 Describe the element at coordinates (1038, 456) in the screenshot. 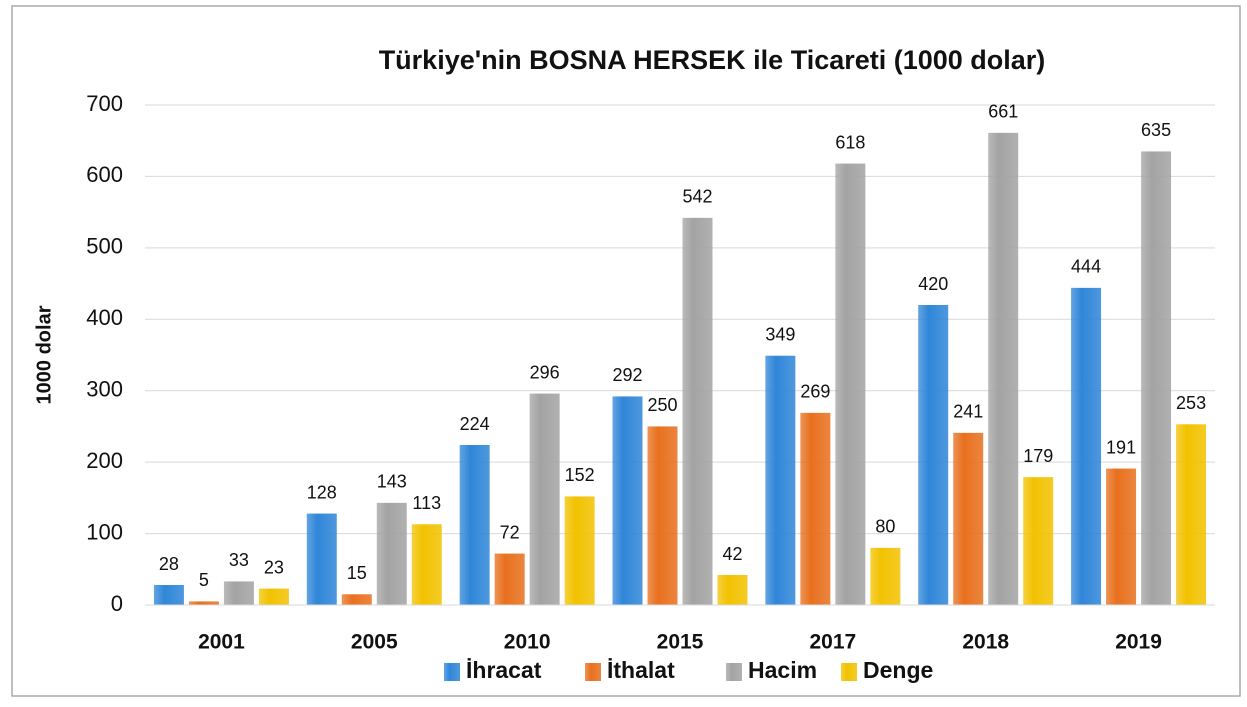

I see `data-label: 179` at that location.